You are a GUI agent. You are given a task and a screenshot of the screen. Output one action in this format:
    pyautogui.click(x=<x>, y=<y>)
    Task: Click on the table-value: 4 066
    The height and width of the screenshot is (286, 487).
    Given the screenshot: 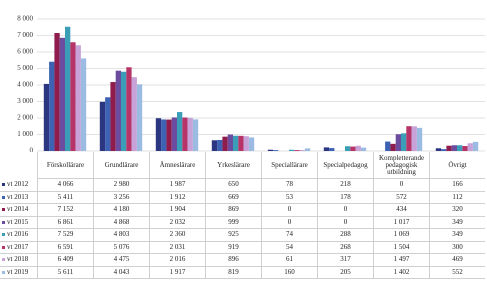 What is the action you would take?
    pyautogui.click(x=65, y=185)
    